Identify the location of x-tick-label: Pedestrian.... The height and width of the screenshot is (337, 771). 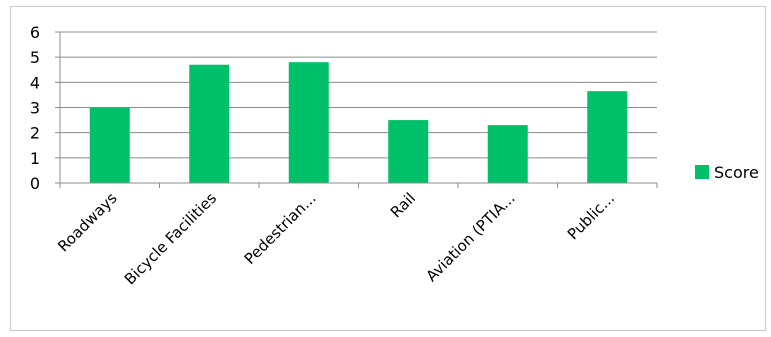
(280, 228).